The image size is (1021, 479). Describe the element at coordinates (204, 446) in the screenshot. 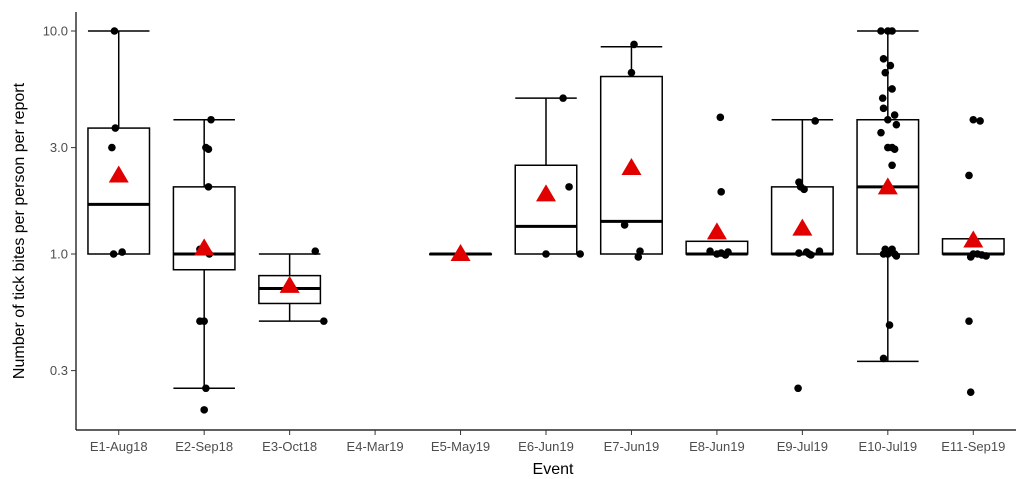

I see `x-tick-label: E2-Sep18` at that location.